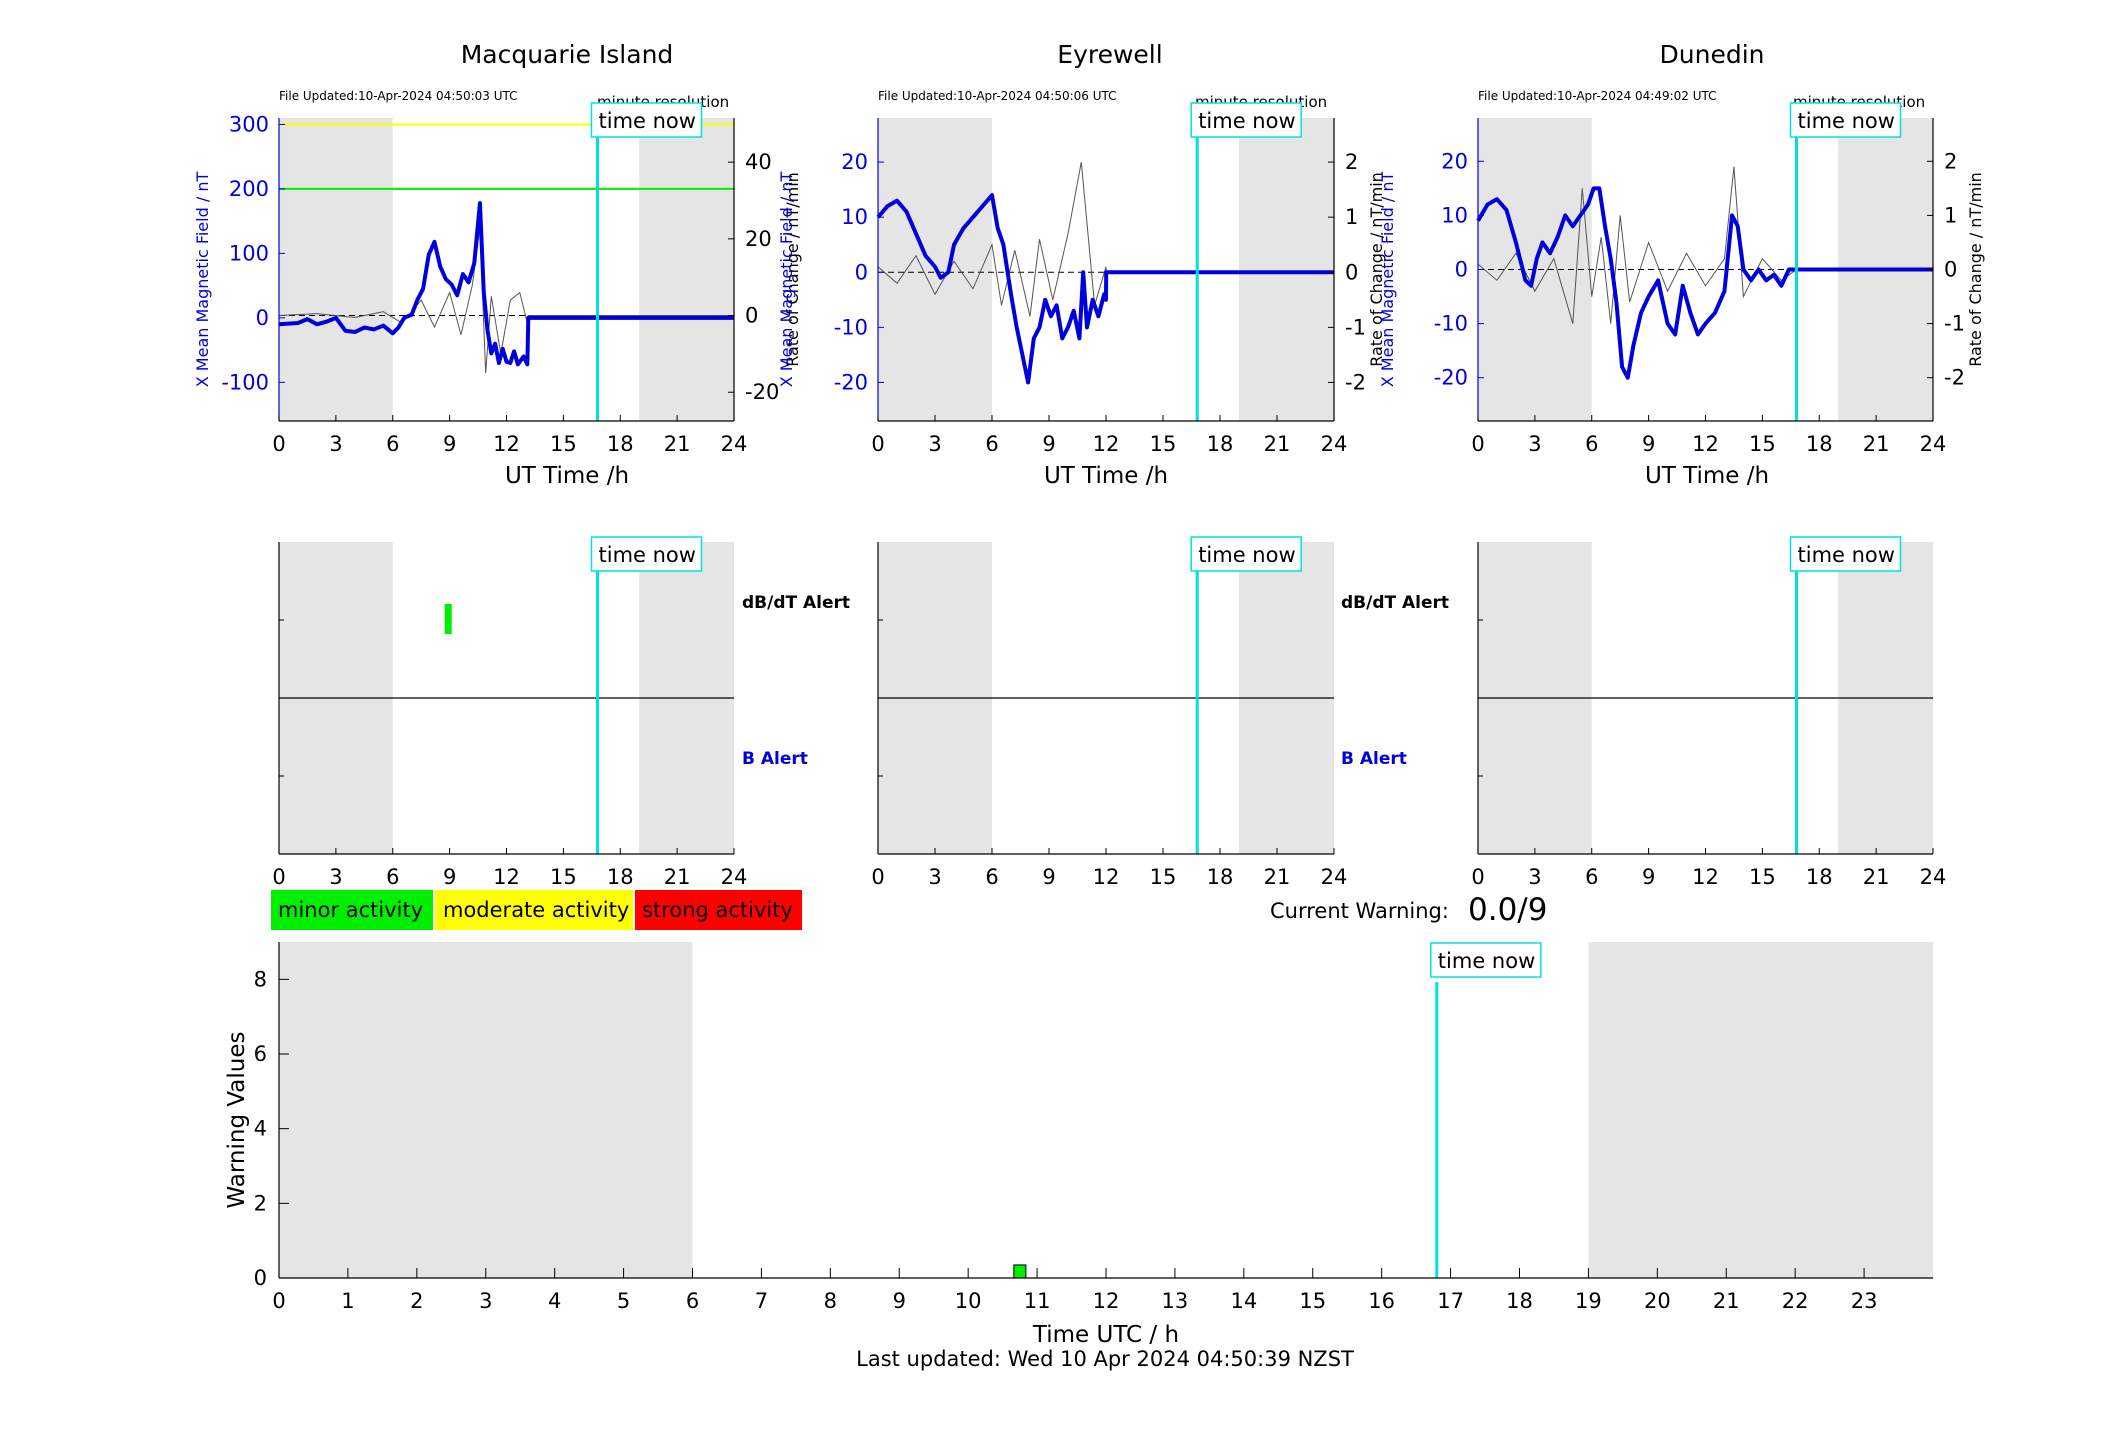 The image size is (2117, 1437). Describe the element at coordinates (851, 382) in the screenshot. I see `y-tick-label: -20` at that location.